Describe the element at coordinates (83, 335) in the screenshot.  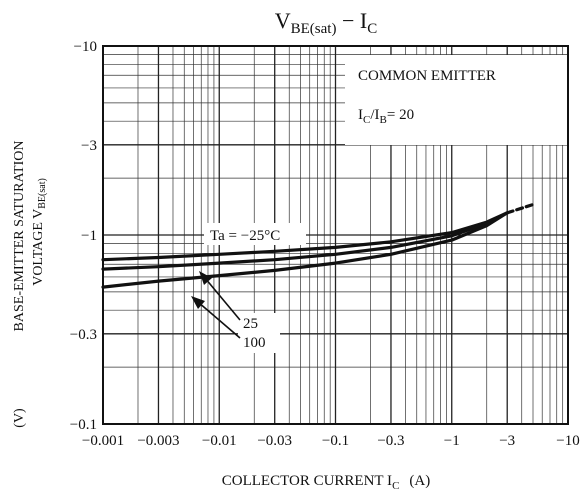
I see `y-tick-label: −0.3` at that location.